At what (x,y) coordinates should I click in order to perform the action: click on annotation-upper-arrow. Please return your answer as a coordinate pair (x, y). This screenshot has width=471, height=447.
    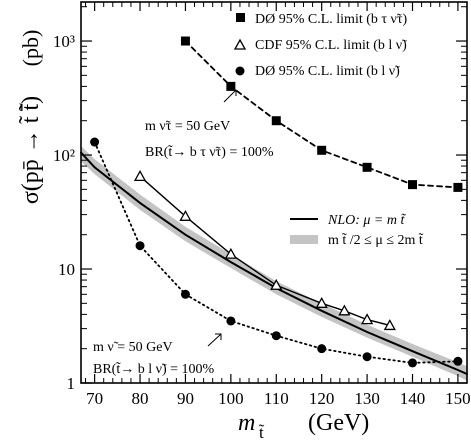
    Looking at the image, I should click on (230, 96).